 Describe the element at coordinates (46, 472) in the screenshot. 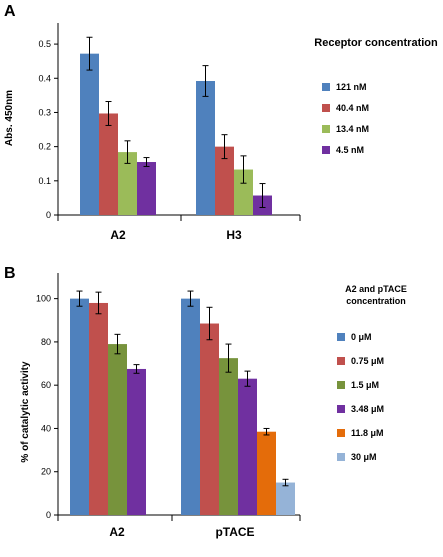

I see `panel-b-y-tick-label: 20` at that location.